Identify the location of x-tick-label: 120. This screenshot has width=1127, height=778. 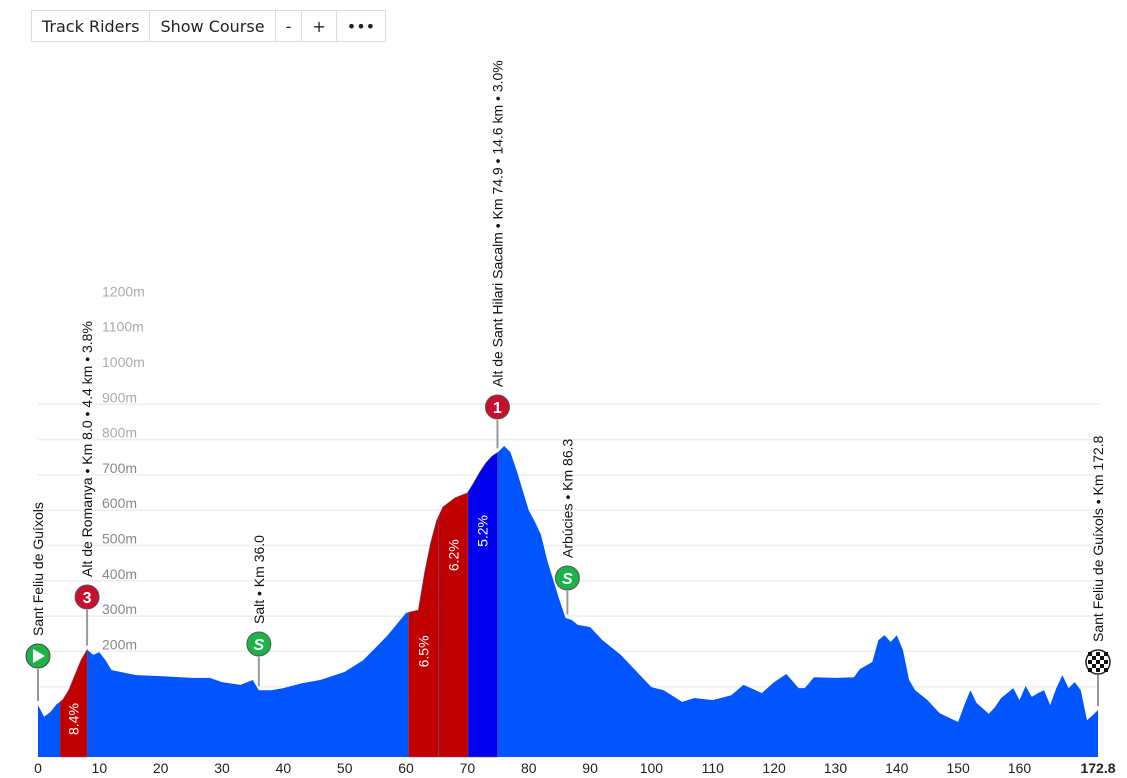
(774, 768).